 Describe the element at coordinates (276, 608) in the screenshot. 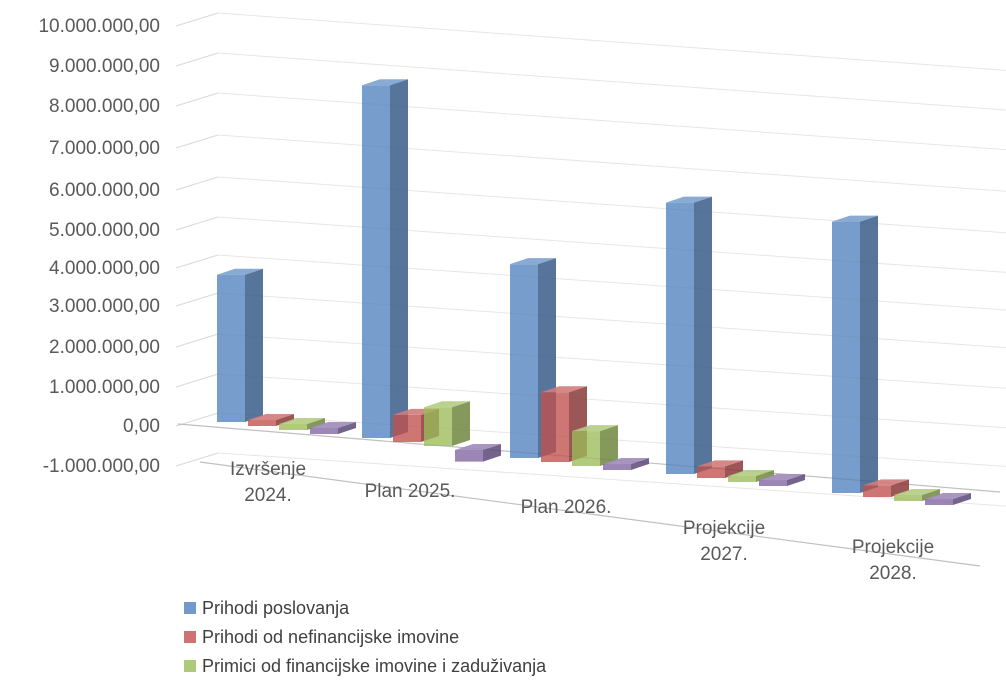

I see `legend-label: Prihodi poslovanja` at that location.